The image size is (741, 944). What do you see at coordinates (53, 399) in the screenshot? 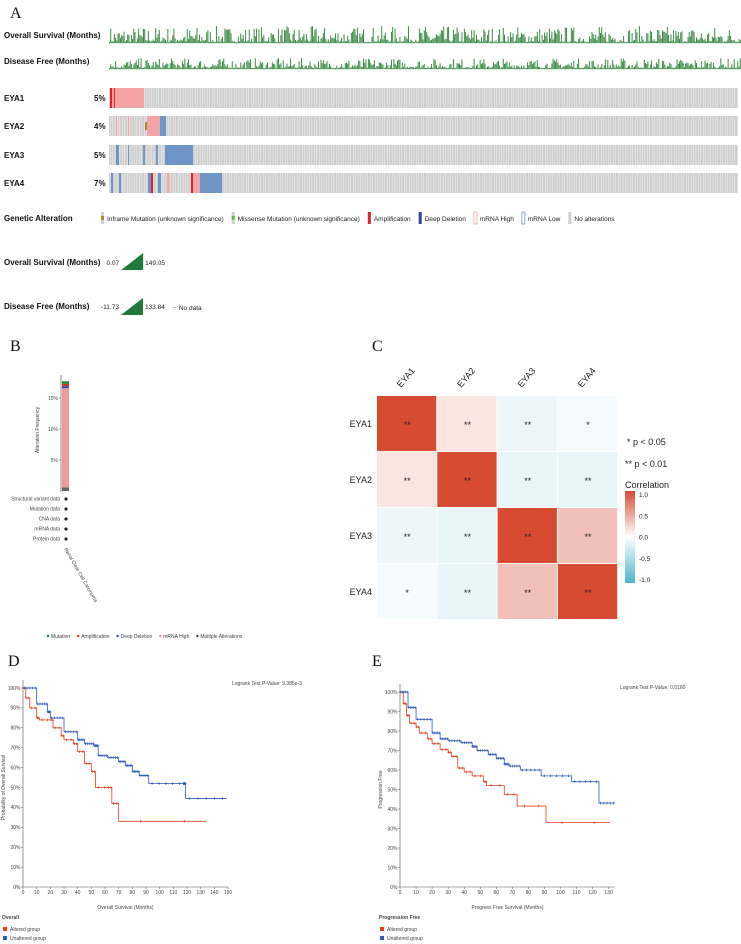
I see `y-tick-label: 15%` at bounding box center [53, 399].